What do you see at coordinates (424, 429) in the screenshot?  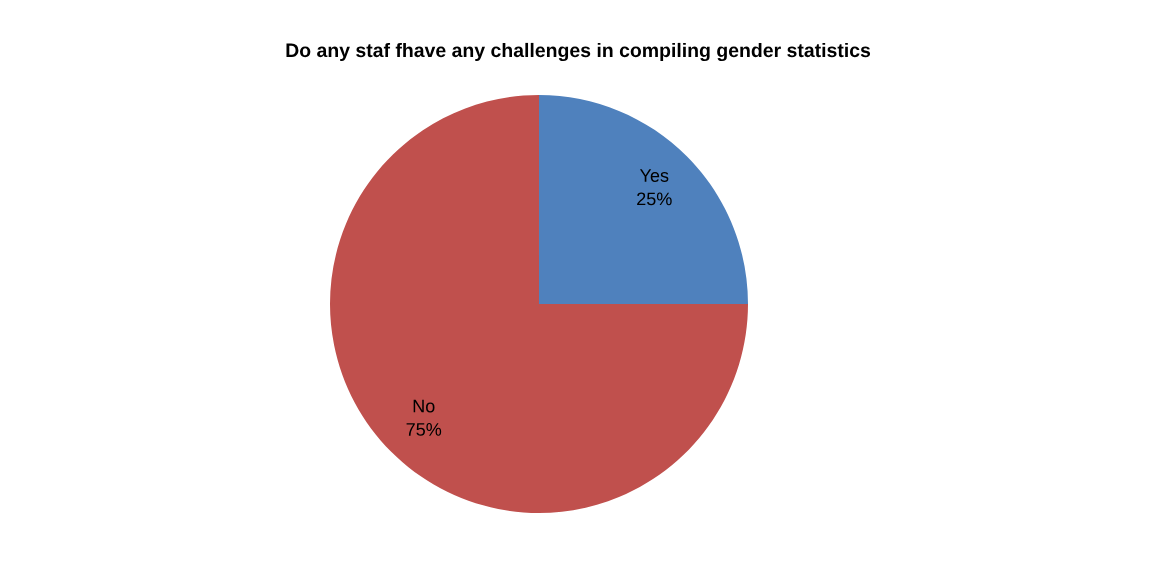 I see `data-label: 75%` at bounding box center [424, 429].